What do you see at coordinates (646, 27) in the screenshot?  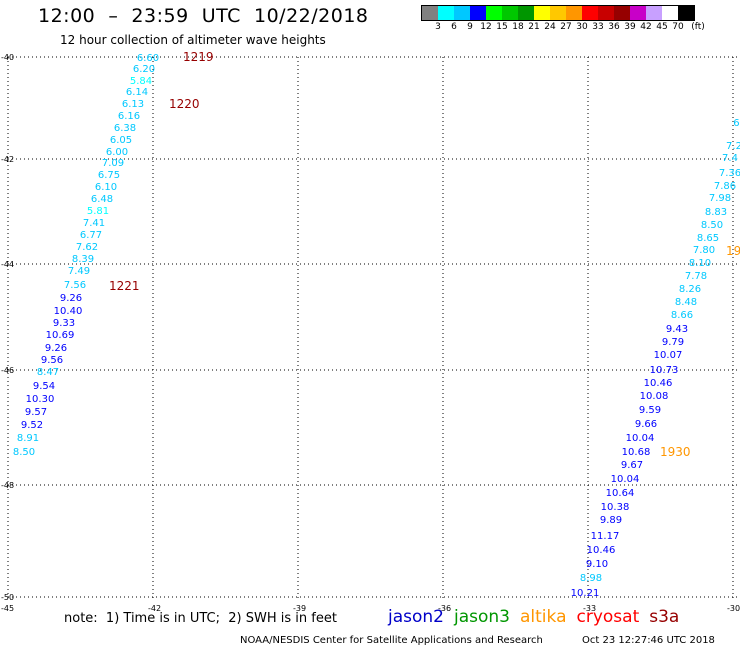 I see `legend-tick-label: 42` at bounding box center [646, 27].